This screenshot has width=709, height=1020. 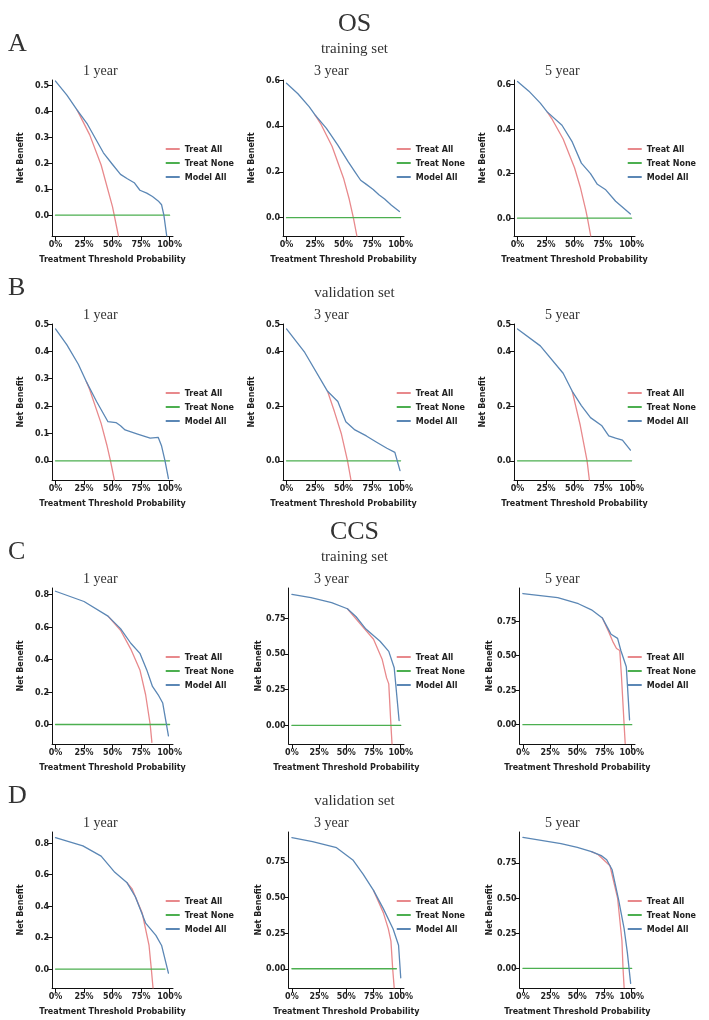 I want to click on text: CCS, so click(x=354, y=531).